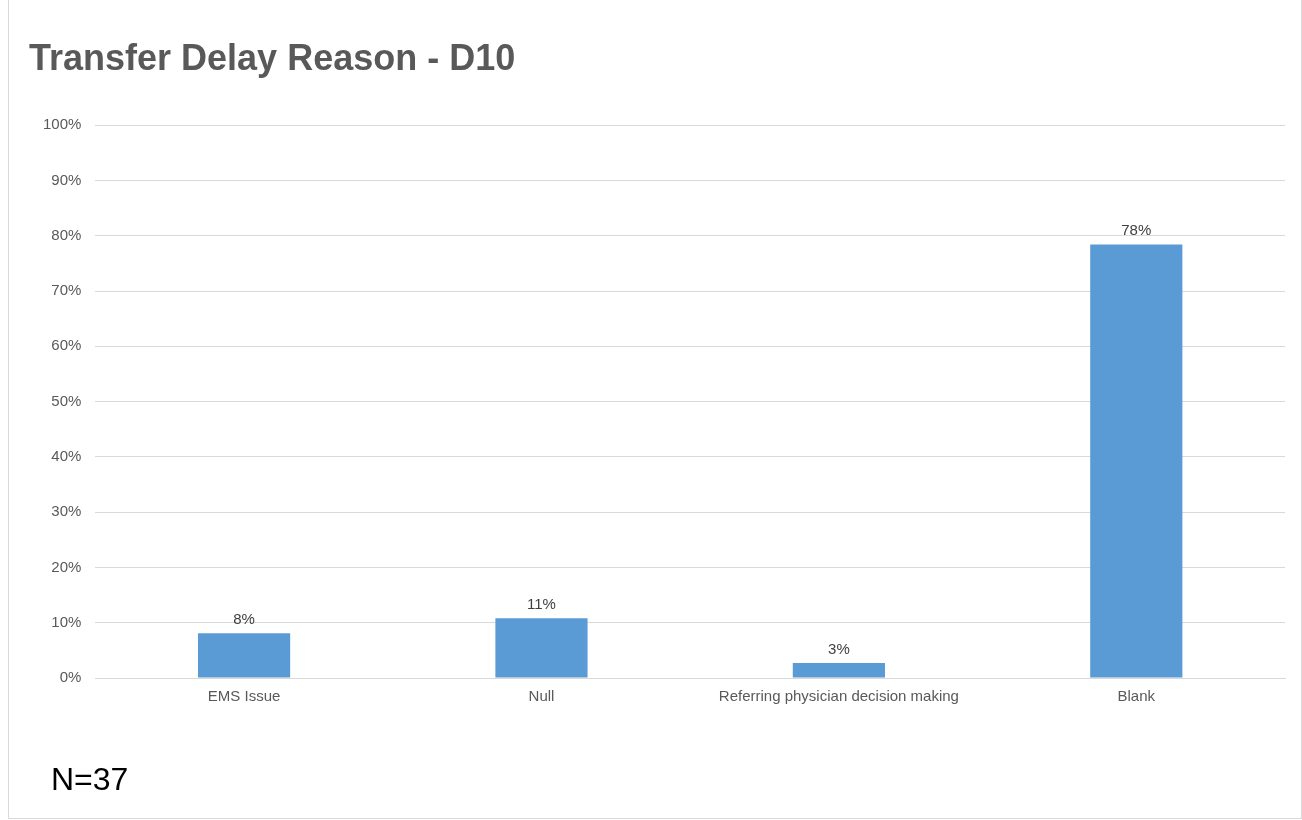 The width and height of the screenshot is (1302, 820). I want to click on y-tick-label: 0%, so click(70, 677).